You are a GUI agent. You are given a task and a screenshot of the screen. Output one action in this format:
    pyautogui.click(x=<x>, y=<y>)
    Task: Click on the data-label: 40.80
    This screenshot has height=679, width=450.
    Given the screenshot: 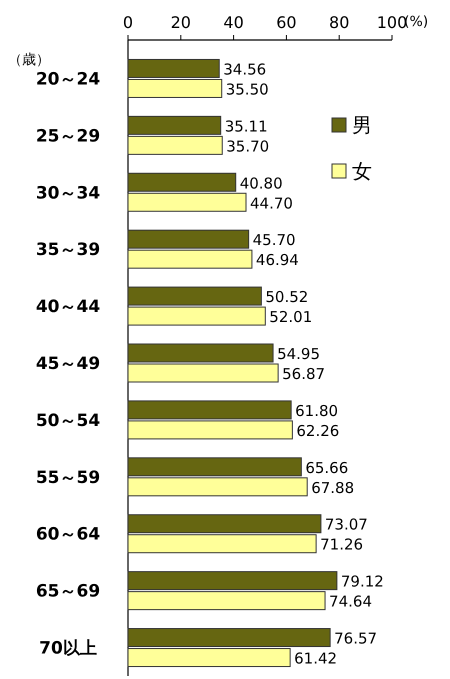 What is the action you would take?
    pyautogui.click(x=261, y=183)
    